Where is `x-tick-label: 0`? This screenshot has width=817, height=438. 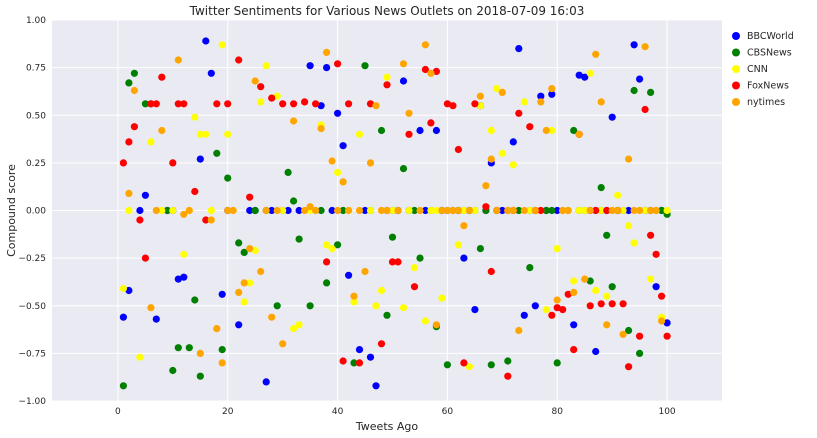 x-tick-label: 0 is located at coordinates (118, 412).